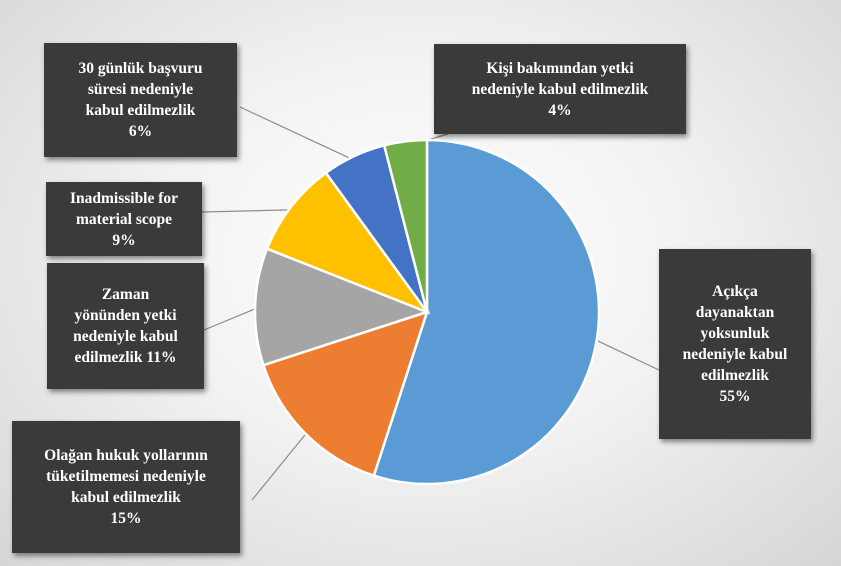 The width and height of the screenshot is (841, 566). What do you see at coordinates (348, 243) in the screenshot?
I see `slice-material-scope` at bounding box center [348, 243].